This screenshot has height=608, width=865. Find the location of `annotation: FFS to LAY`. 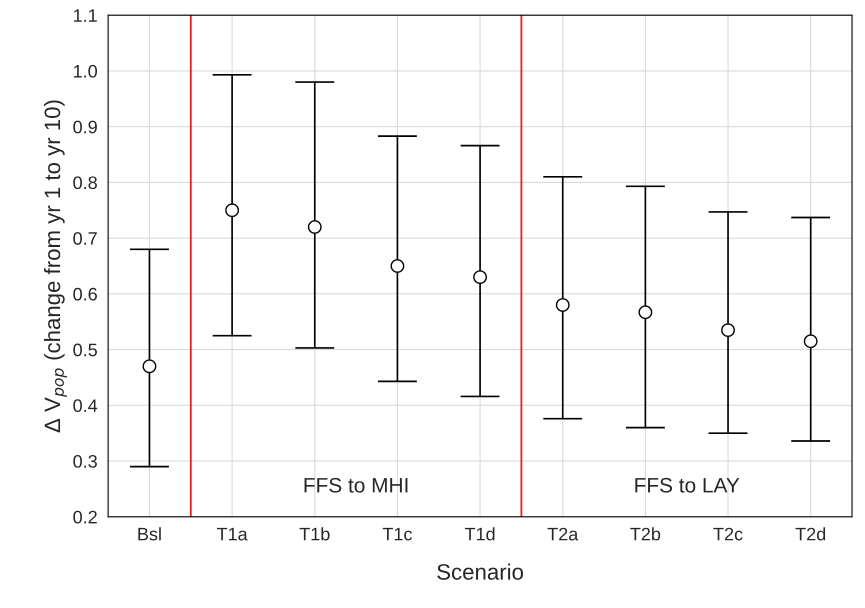

annotation: FFS to LAY is located at coordinates (687, 485).